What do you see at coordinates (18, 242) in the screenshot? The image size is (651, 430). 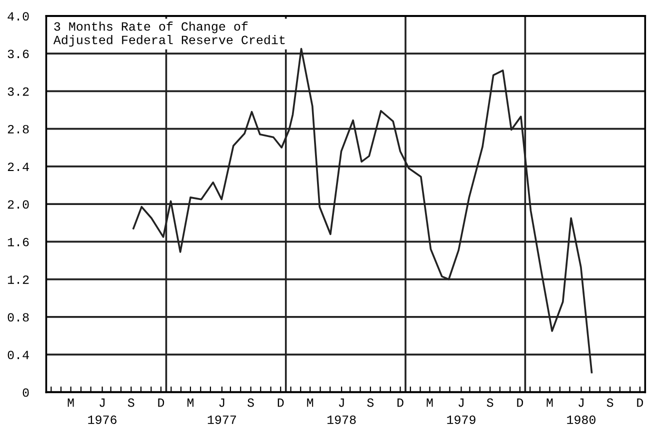 I see `y-tick-label: 1.6` at bounding box center [18, 242].